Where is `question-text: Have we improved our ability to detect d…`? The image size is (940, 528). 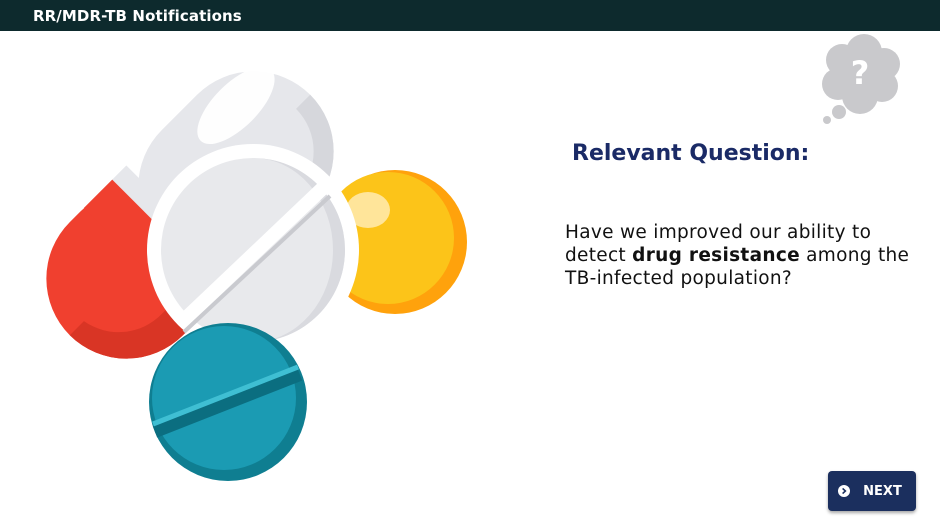
question-text: Have we improved our ability to detect d… is located at coordinates (740, 255).